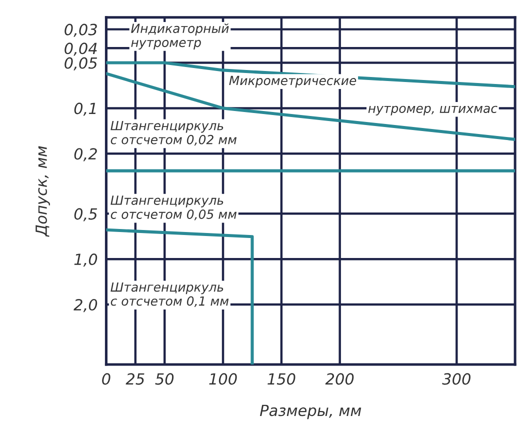  What do you see at coordinates (311, 412) in the screenshot?
I see `x-axis-title: Размеры, мм` at bounding box center [311, 412].